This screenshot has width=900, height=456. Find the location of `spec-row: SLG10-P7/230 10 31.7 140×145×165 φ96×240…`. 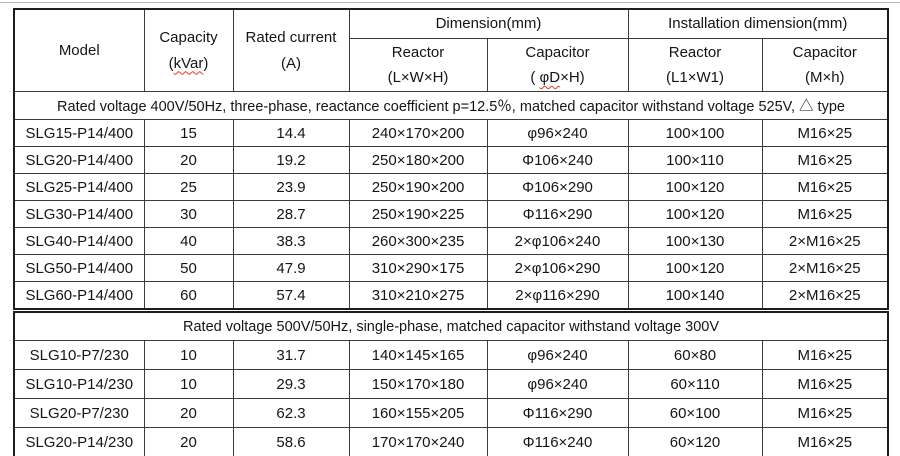

spec-row: SLG10-P7/230 10 31.7 140×145×165 φ96×240… is located at coordinates (451, 355).